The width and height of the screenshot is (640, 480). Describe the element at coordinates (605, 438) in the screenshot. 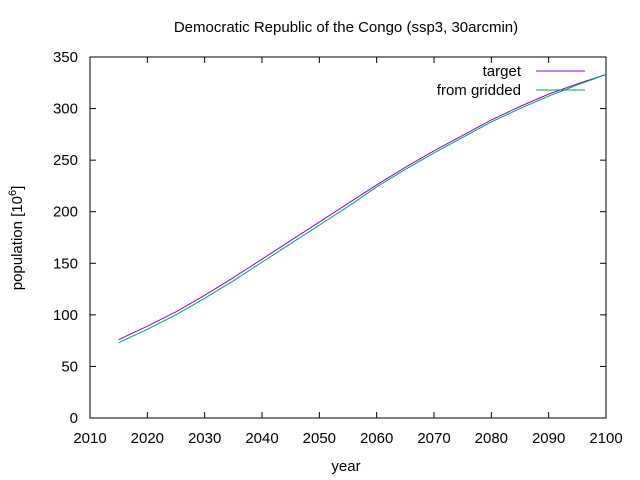

I see `x-tick-label: 2100` at that location.